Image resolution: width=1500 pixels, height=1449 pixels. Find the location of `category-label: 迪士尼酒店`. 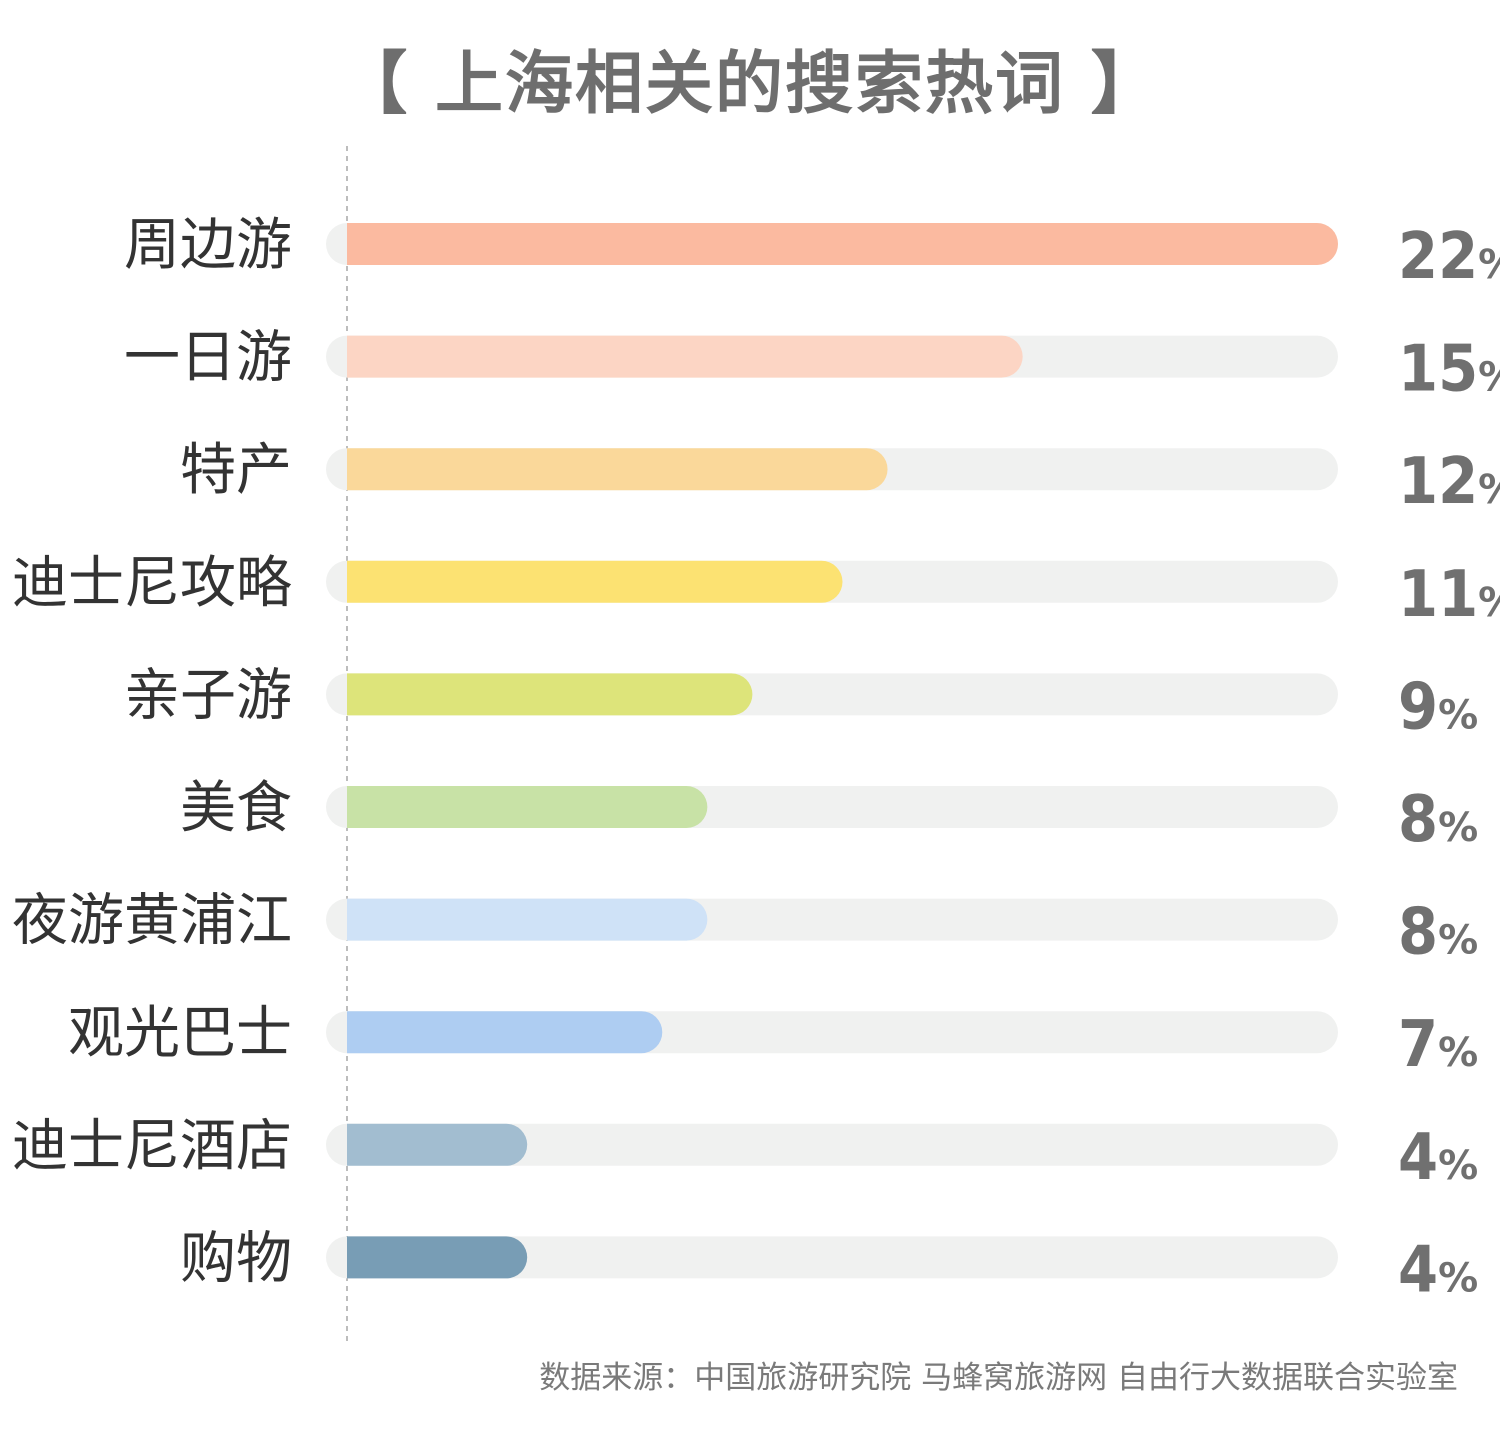

category-label: 迪士尼酒店 is located at coordinates (152, 1146).